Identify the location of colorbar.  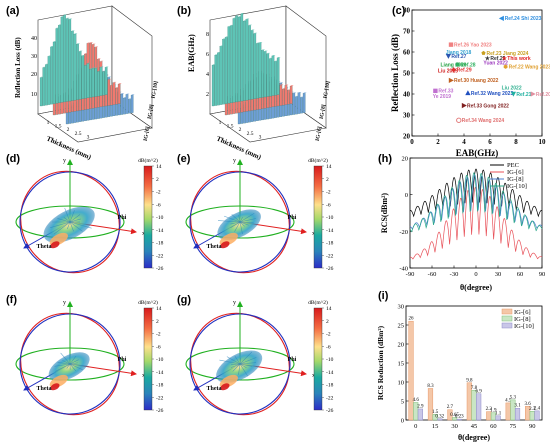
(148, 359).